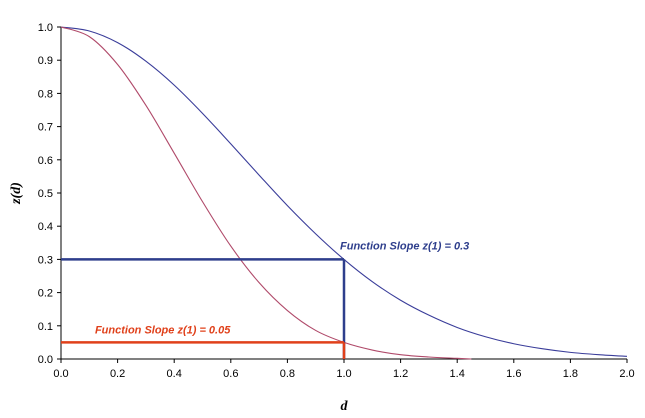 The image size is (645, 418). I want to click on reference-lines, so click(203, 308).